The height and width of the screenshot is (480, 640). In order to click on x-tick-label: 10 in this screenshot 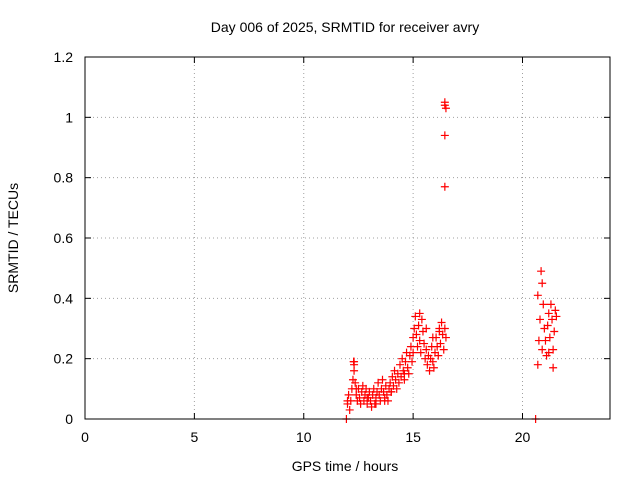, I will do `click(304, 437)`.